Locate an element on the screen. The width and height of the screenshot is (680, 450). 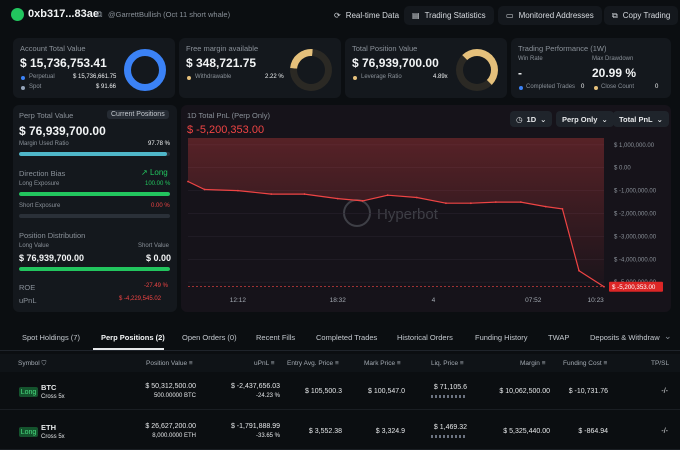
funding-cost: $ -864.94 is located at coordinates (593, 431).